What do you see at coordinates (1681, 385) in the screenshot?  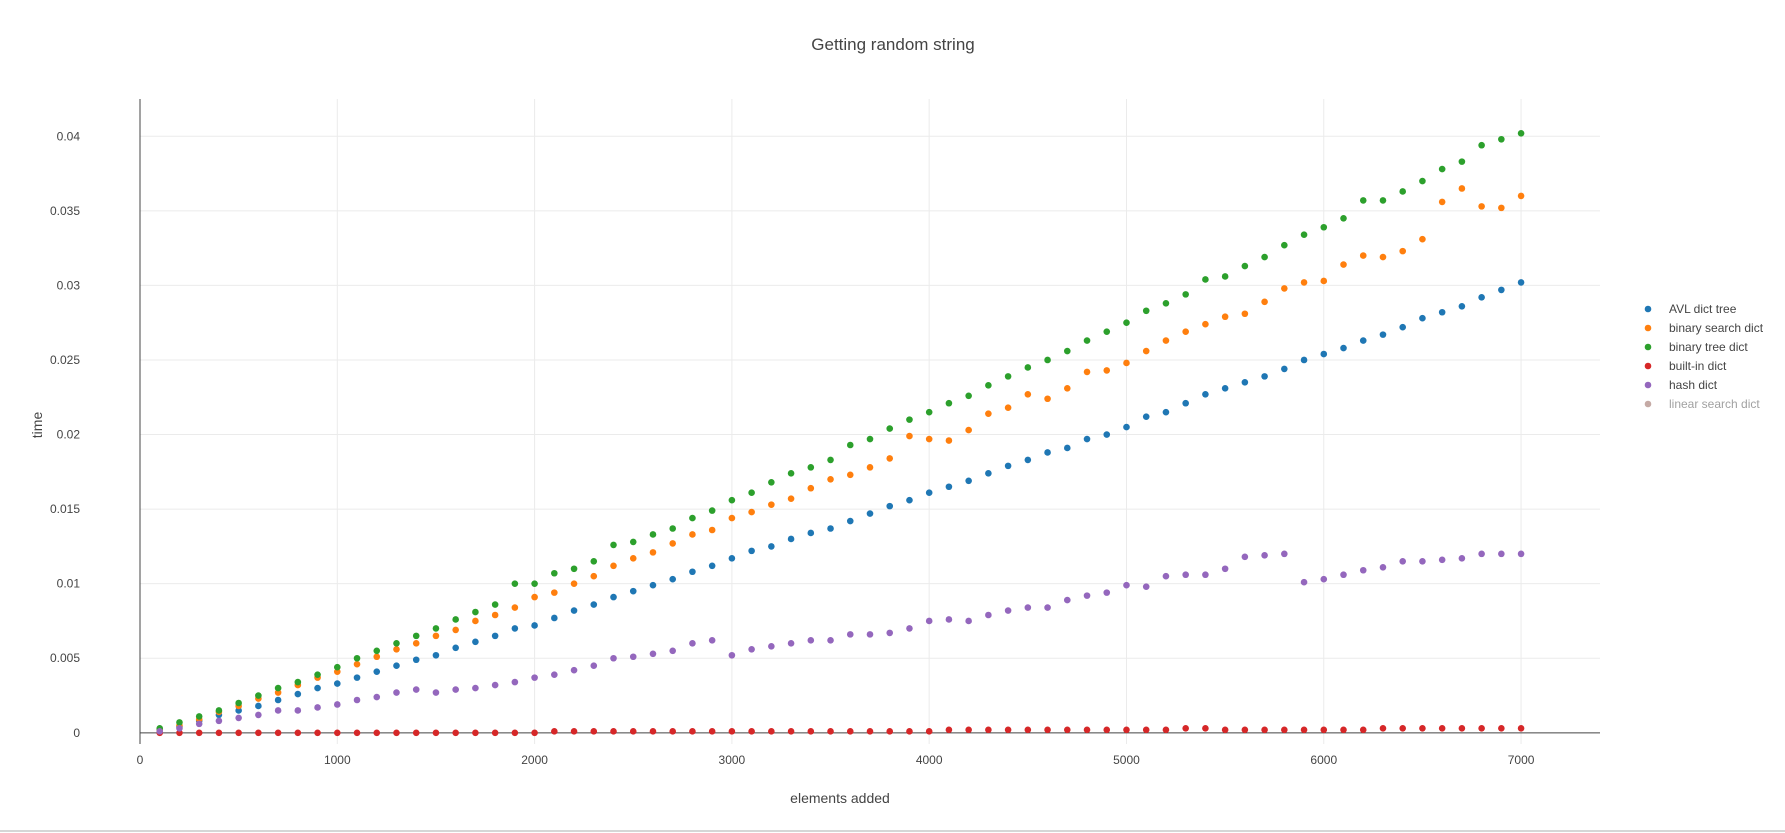 I see `legend-item: hash dict` at bounding box center [1681, 385].